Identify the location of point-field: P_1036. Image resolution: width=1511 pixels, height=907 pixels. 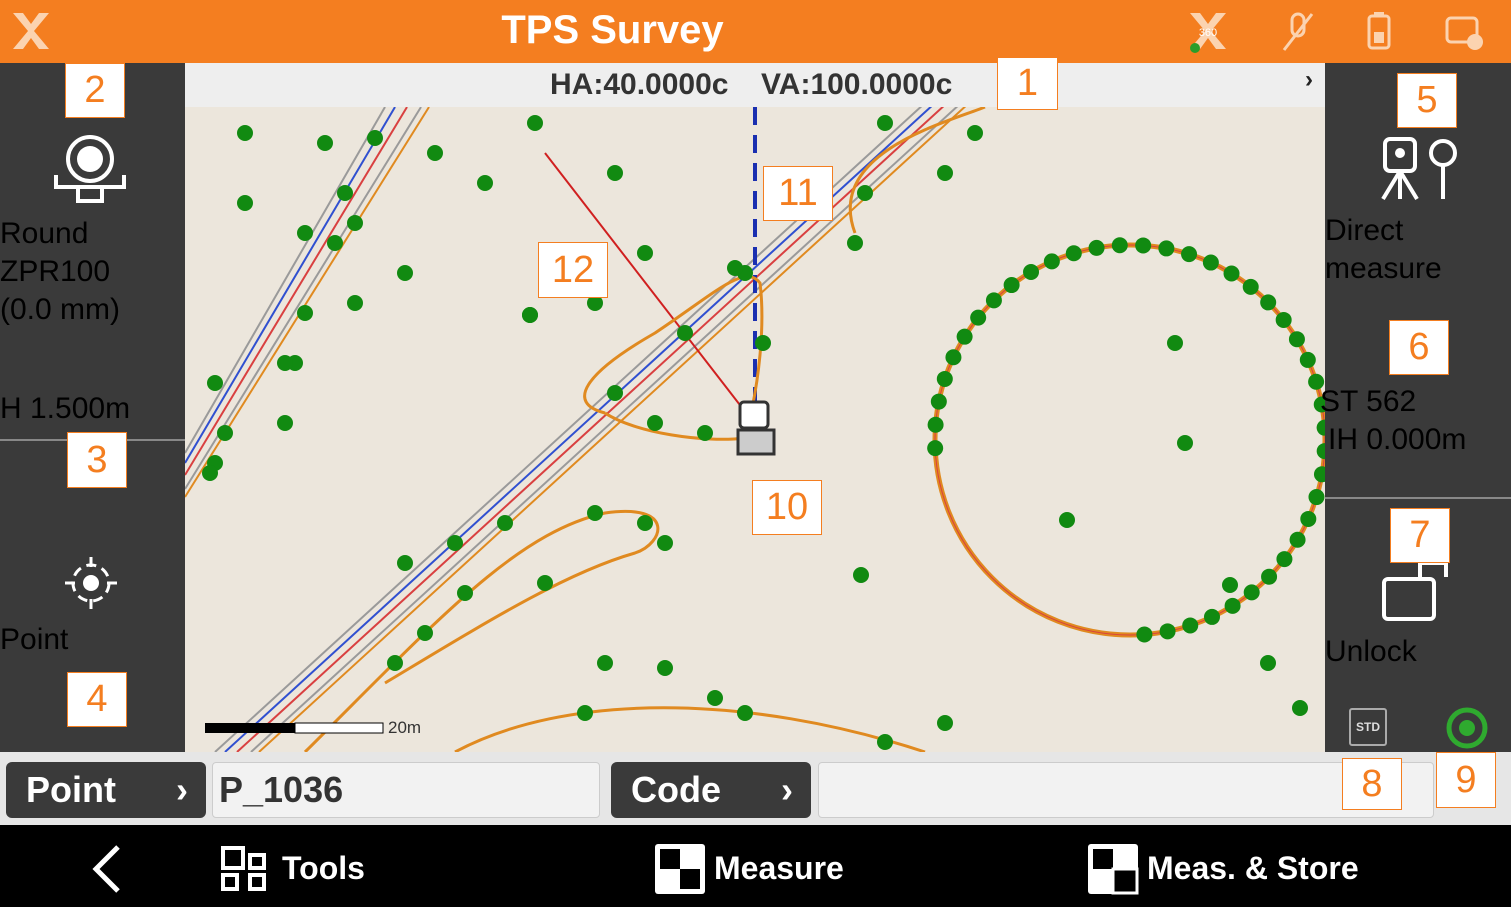
(406, 790).